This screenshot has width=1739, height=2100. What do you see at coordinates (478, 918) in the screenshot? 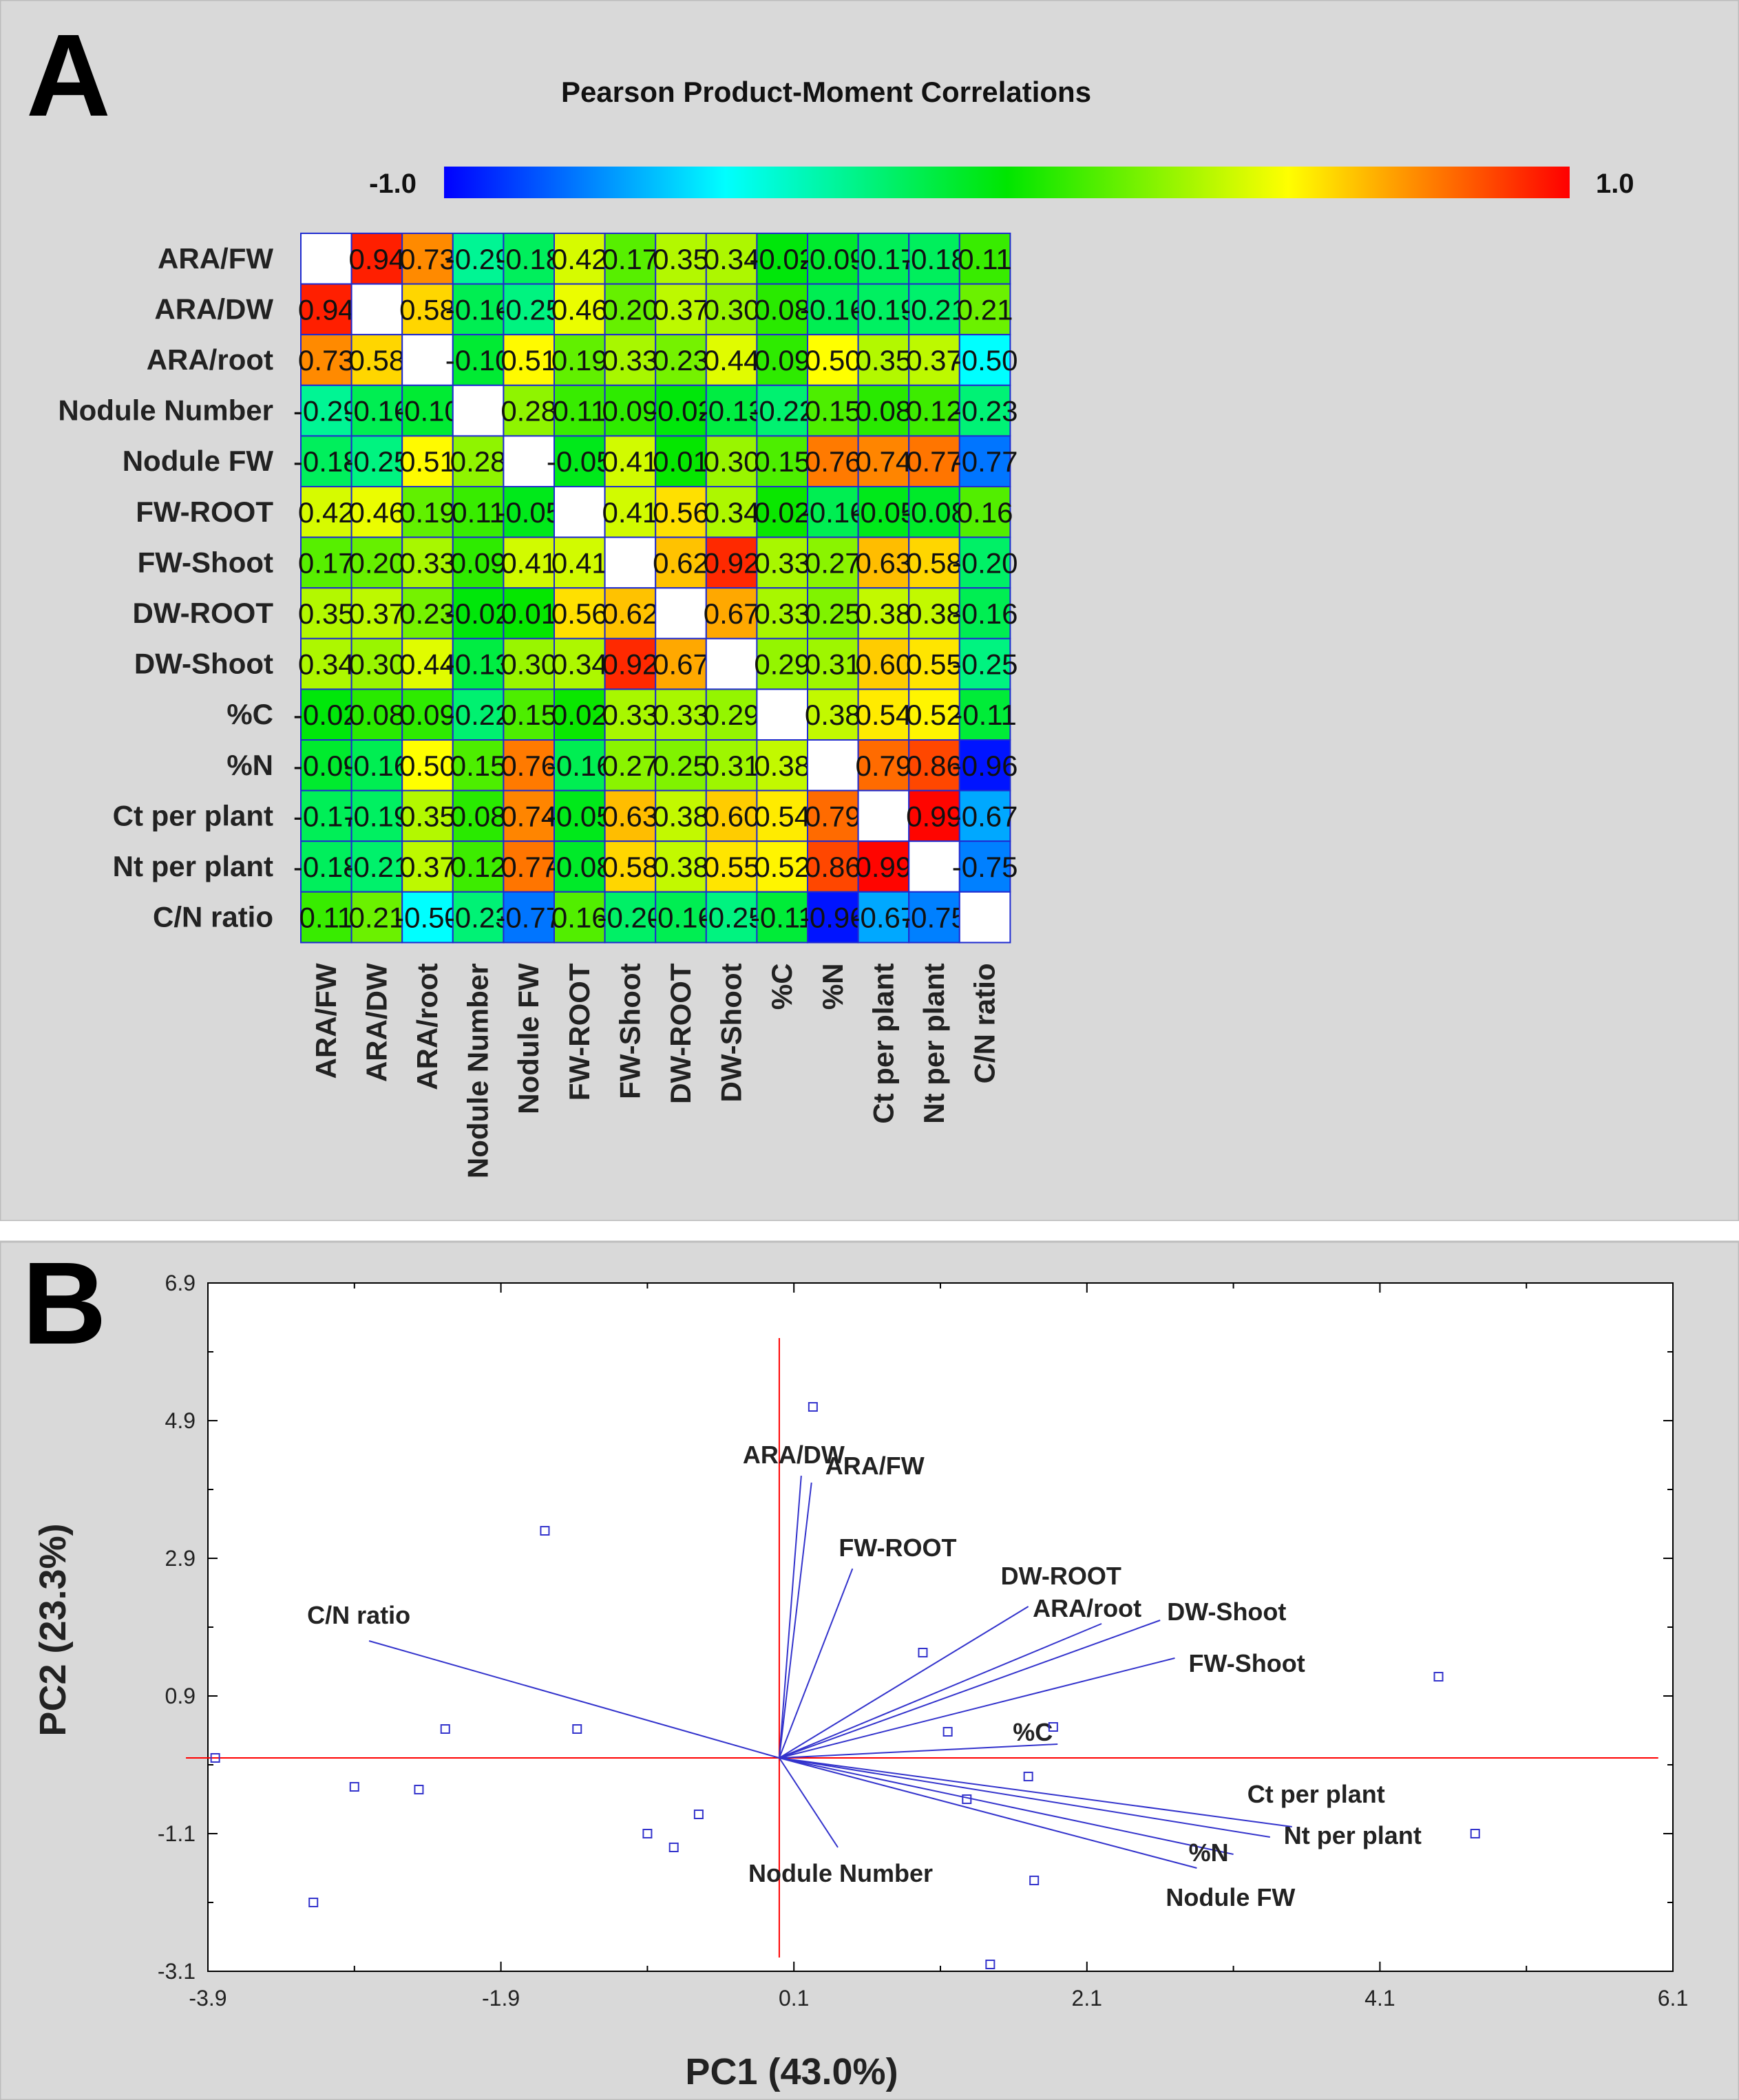
I see `heatmap-cell-value: -0.23` at bounding box center [478, 918].